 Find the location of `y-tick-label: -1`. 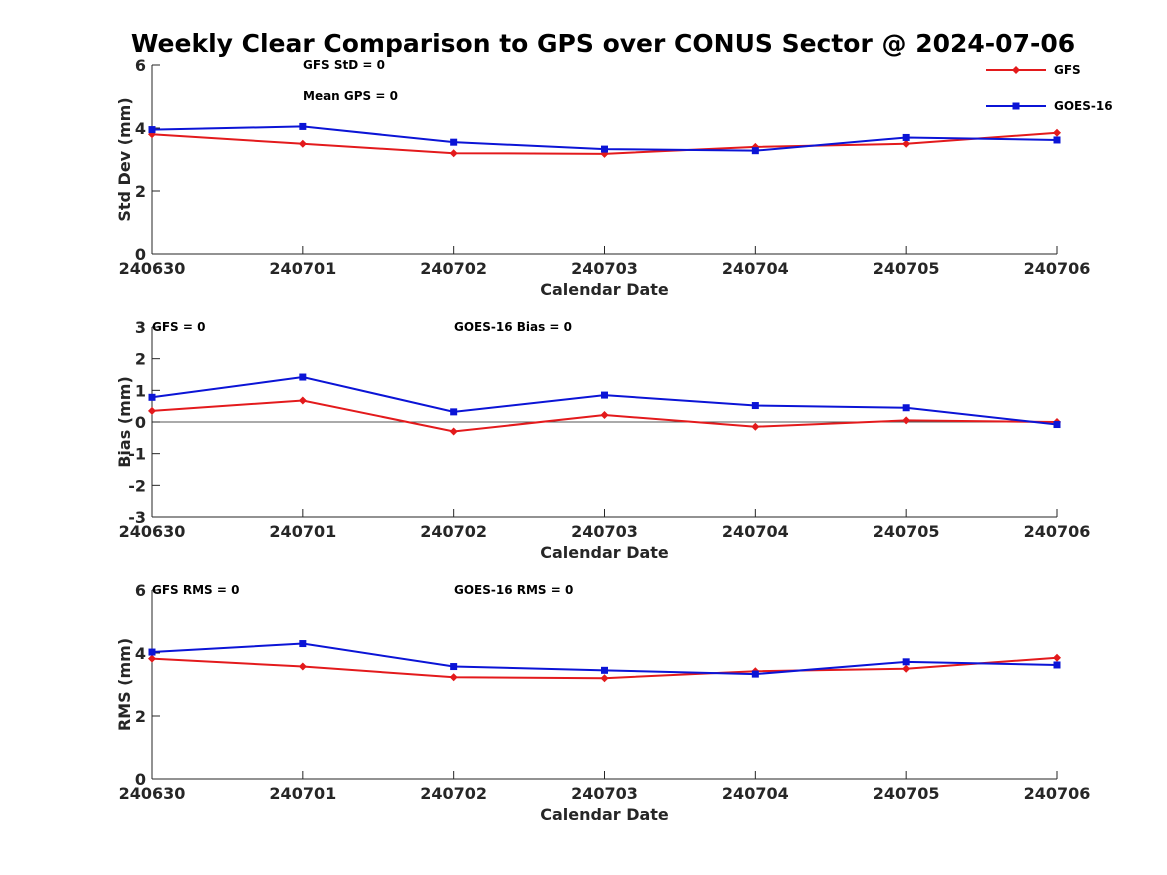

y-tick-label: -1 is located at coordinates (137, 454).